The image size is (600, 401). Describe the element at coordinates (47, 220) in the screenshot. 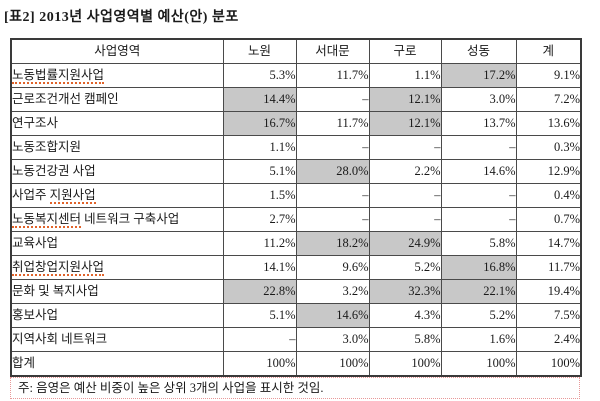

I see `spellcheck-underlined-text: 노동복지센터` at that location.